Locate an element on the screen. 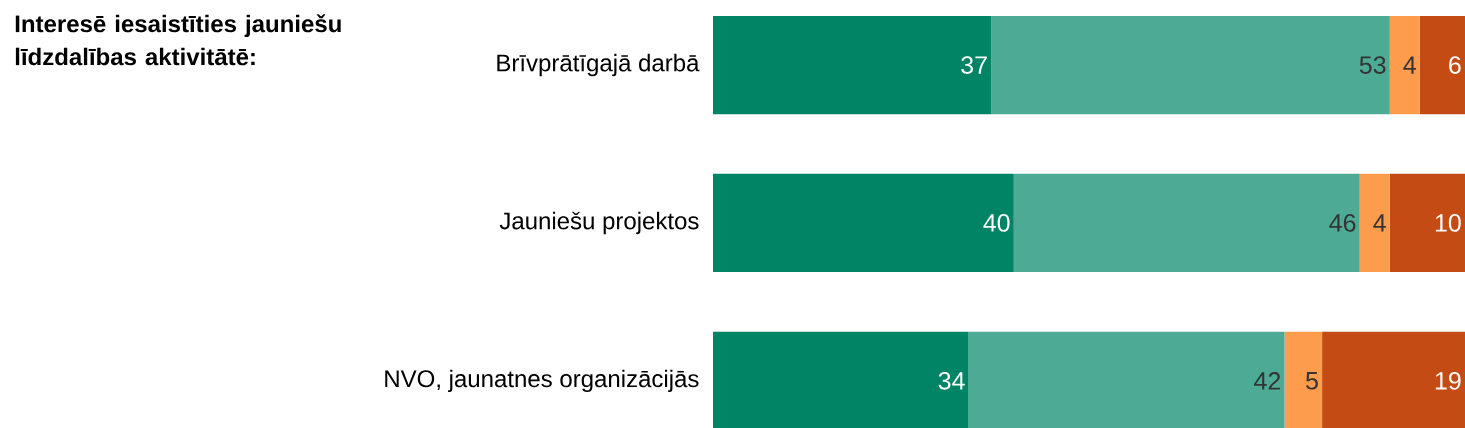  data-label: 42 is located at coordinates (1267, 381).